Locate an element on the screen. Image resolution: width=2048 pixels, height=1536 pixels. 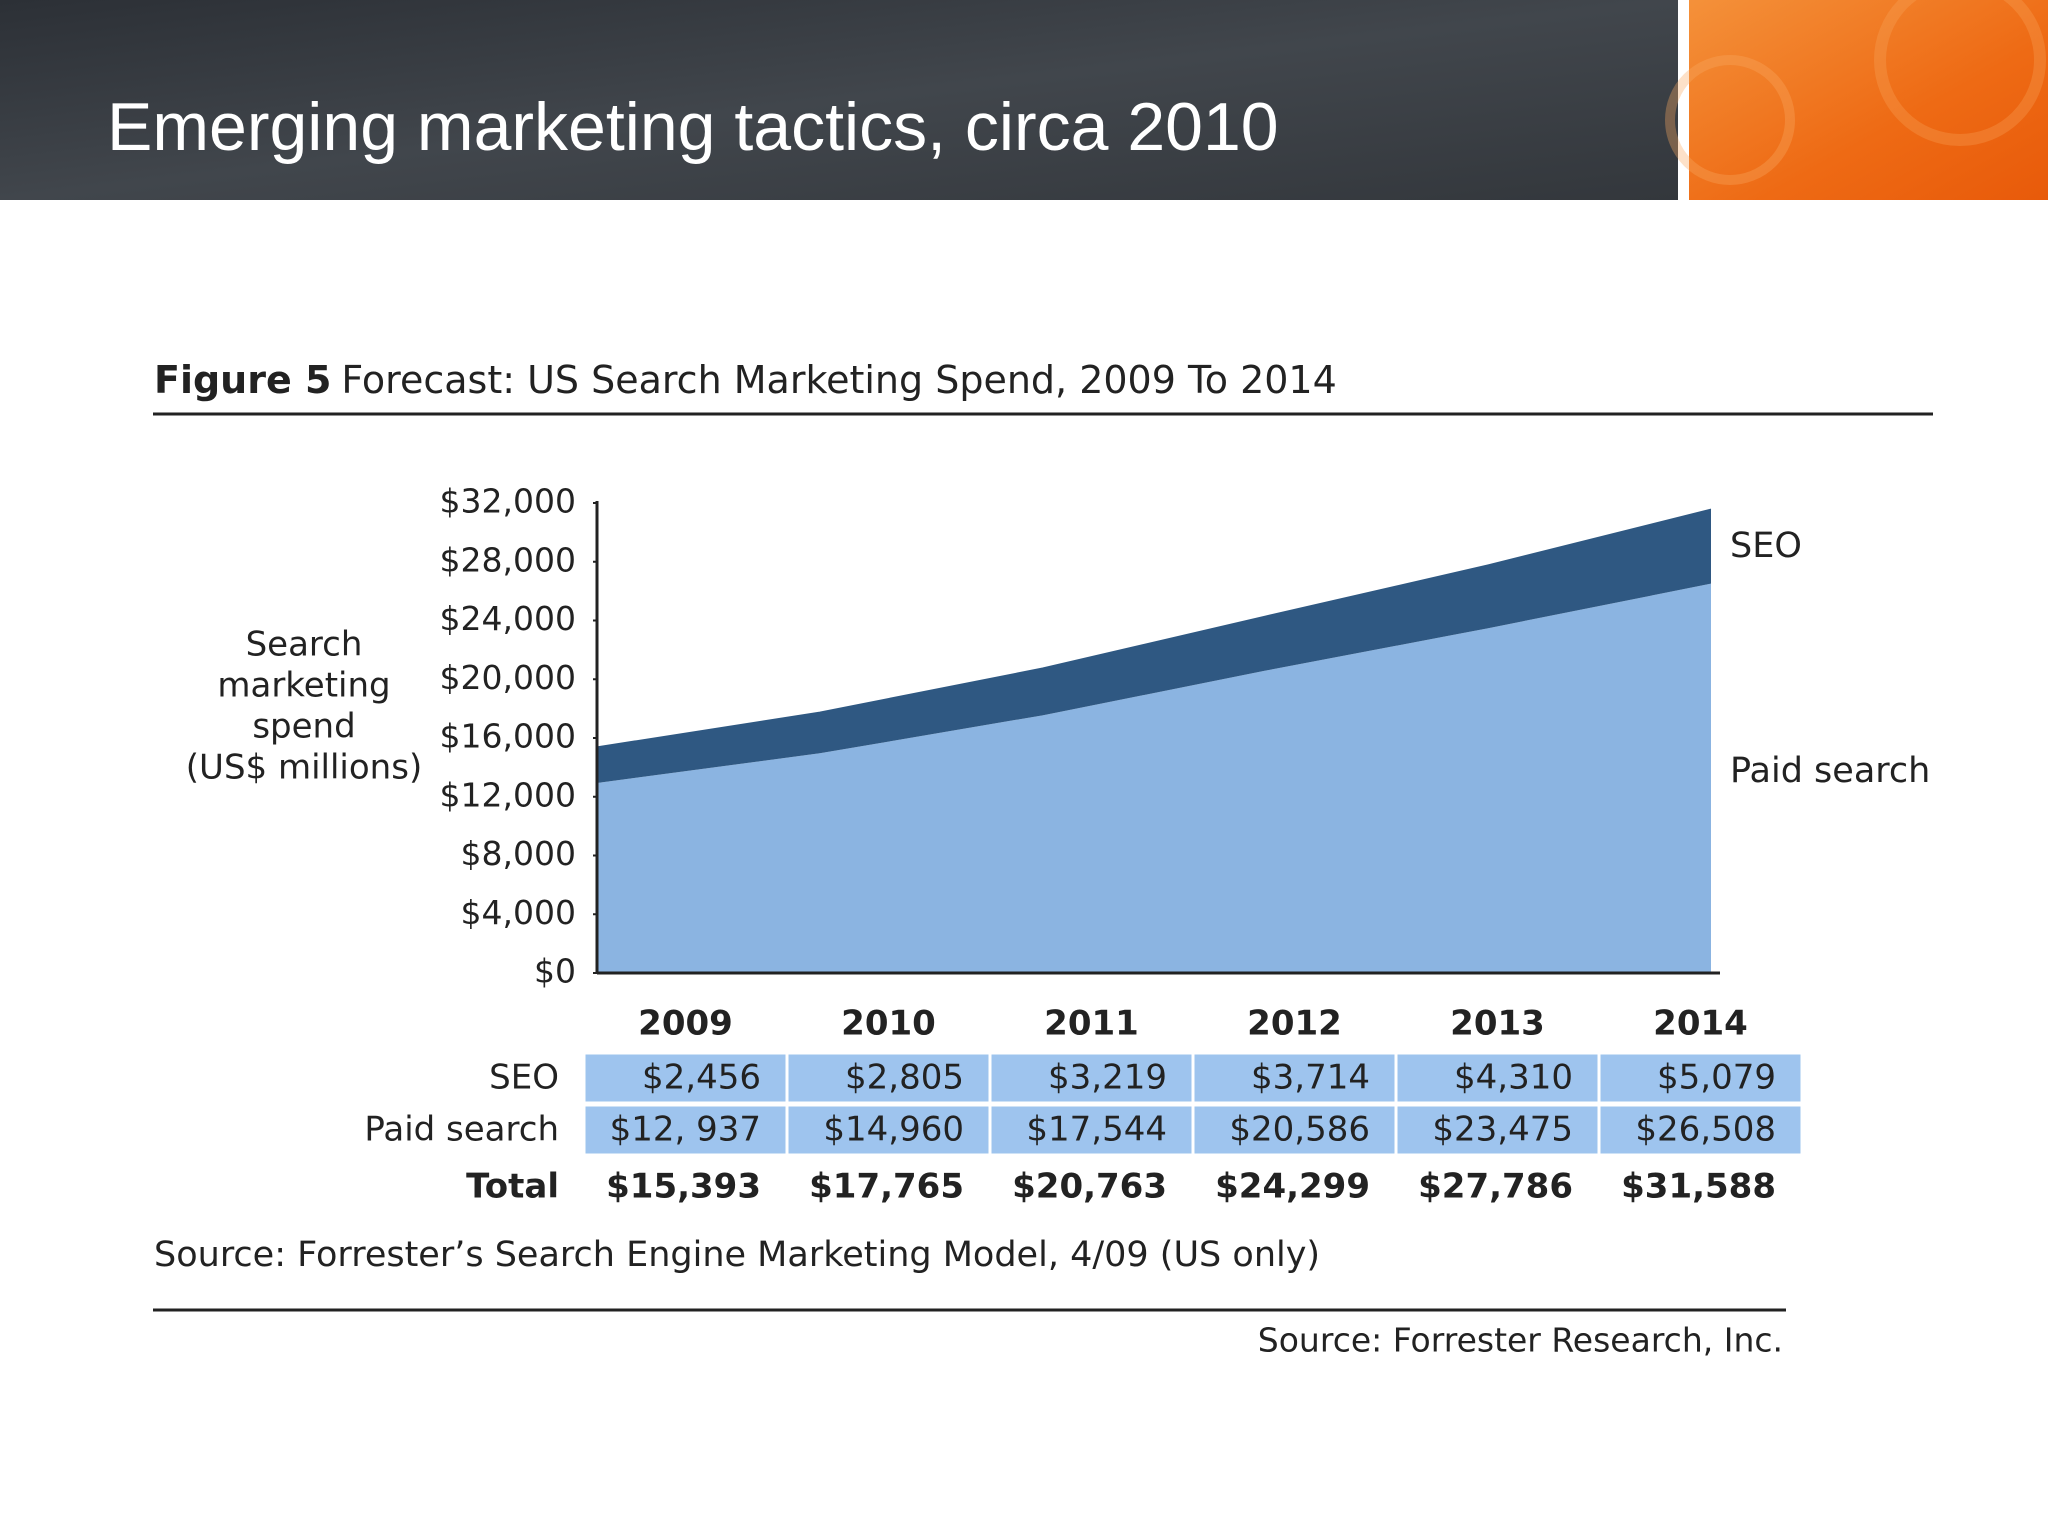
x-tick-label: 2013 is located at coordinates (1497, 1024).